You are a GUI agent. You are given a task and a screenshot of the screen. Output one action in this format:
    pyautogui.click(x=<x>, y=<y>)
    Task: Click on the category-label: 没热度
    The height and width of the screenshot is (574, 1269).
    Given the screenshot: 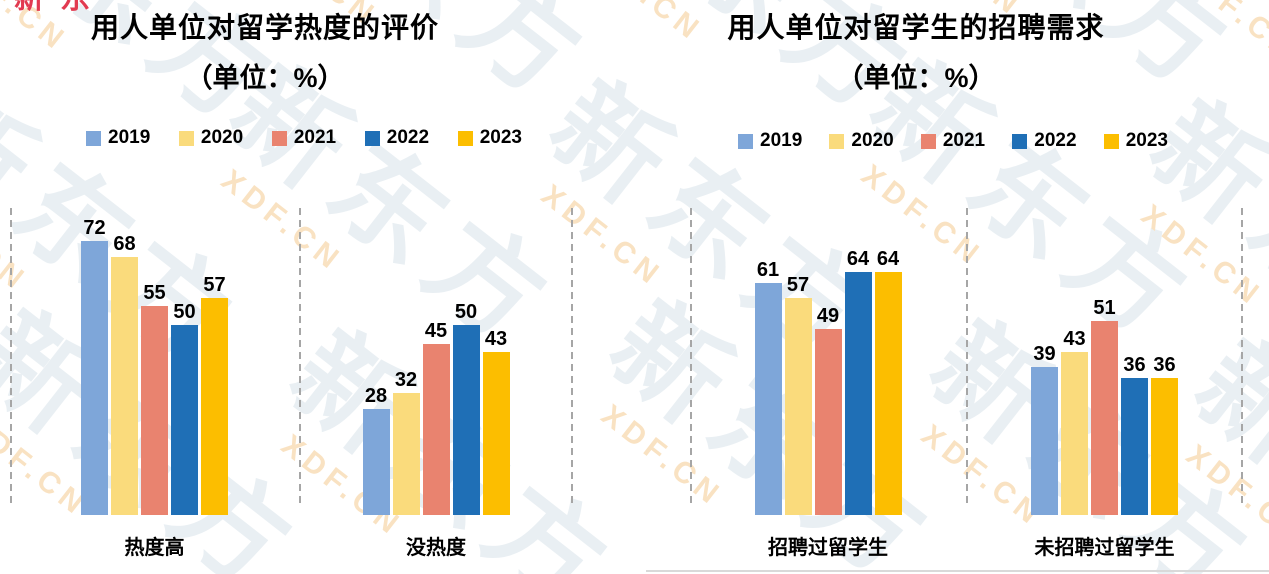 What is the action you would take?
    pyautogui.click(x=436, y=548)
    